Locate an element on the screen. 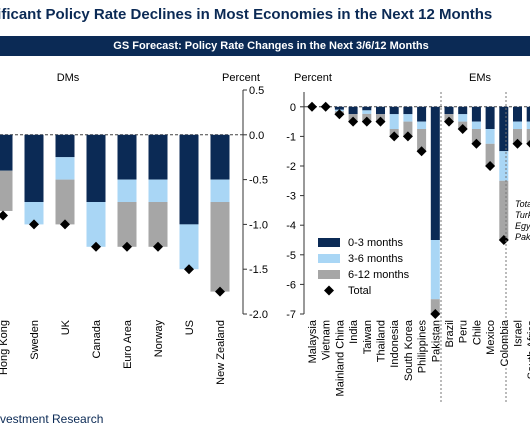 The height and width of the screenshot is (443, 530). dm-category-label-hong-kong: Hong Kong is located at coordinates (5, 347).